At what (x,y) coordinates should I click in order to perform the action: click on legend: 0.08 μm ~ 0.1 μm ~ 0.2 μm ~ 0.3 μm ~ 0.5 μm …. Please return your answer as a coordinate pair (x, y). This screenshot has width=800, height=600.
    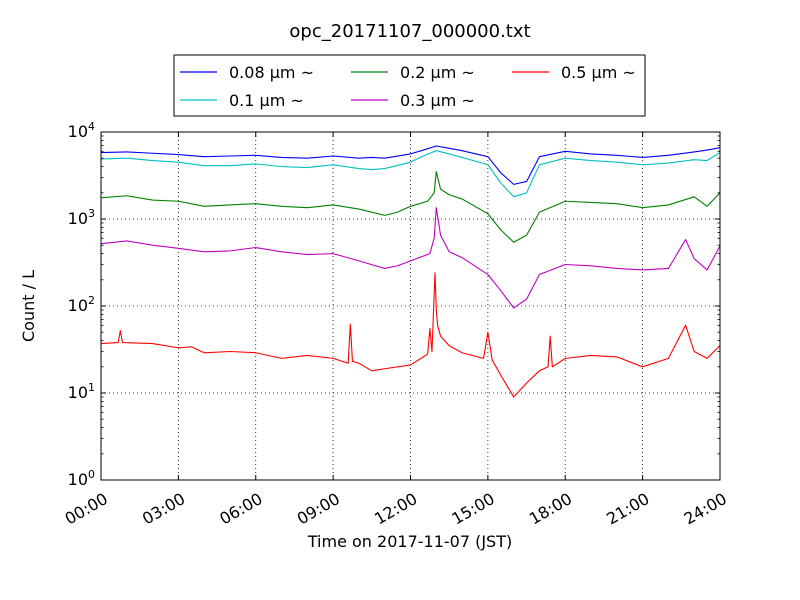
    Looking at the image, I should click on (409, 85).